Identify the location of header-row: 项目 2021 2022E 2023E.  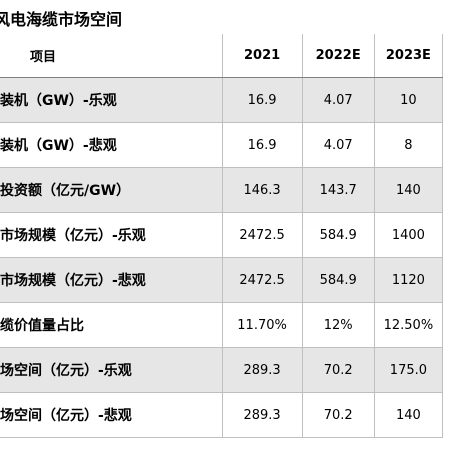
(222, 56).